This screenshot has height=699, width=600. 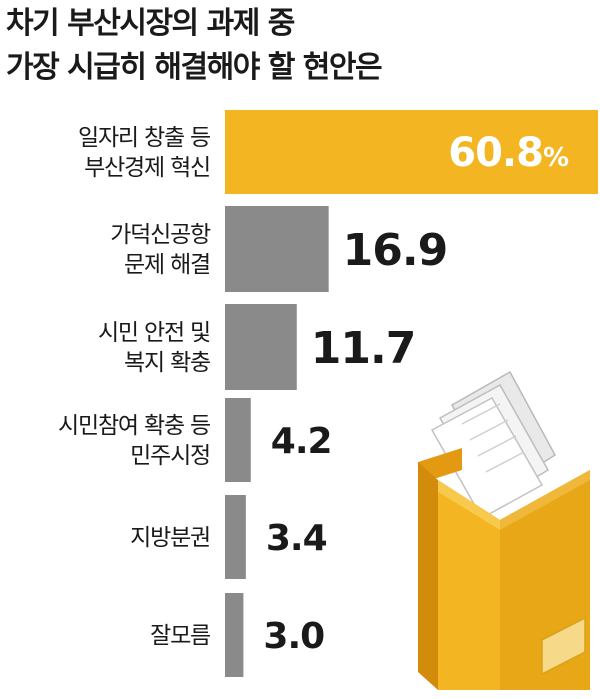 I want to click on category-label-line: 일자리 창출 등, so click(x=144, y=138).